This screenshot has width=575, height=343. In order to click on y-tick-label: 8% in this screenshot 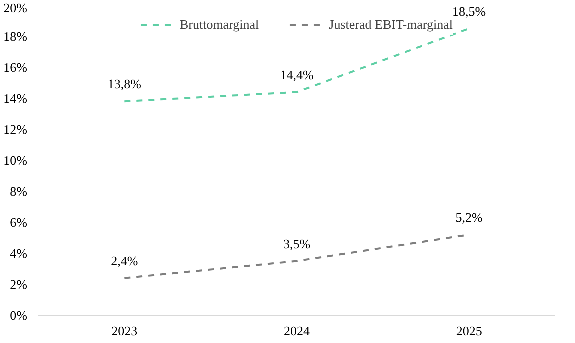, I will do `click(19, 191)`.